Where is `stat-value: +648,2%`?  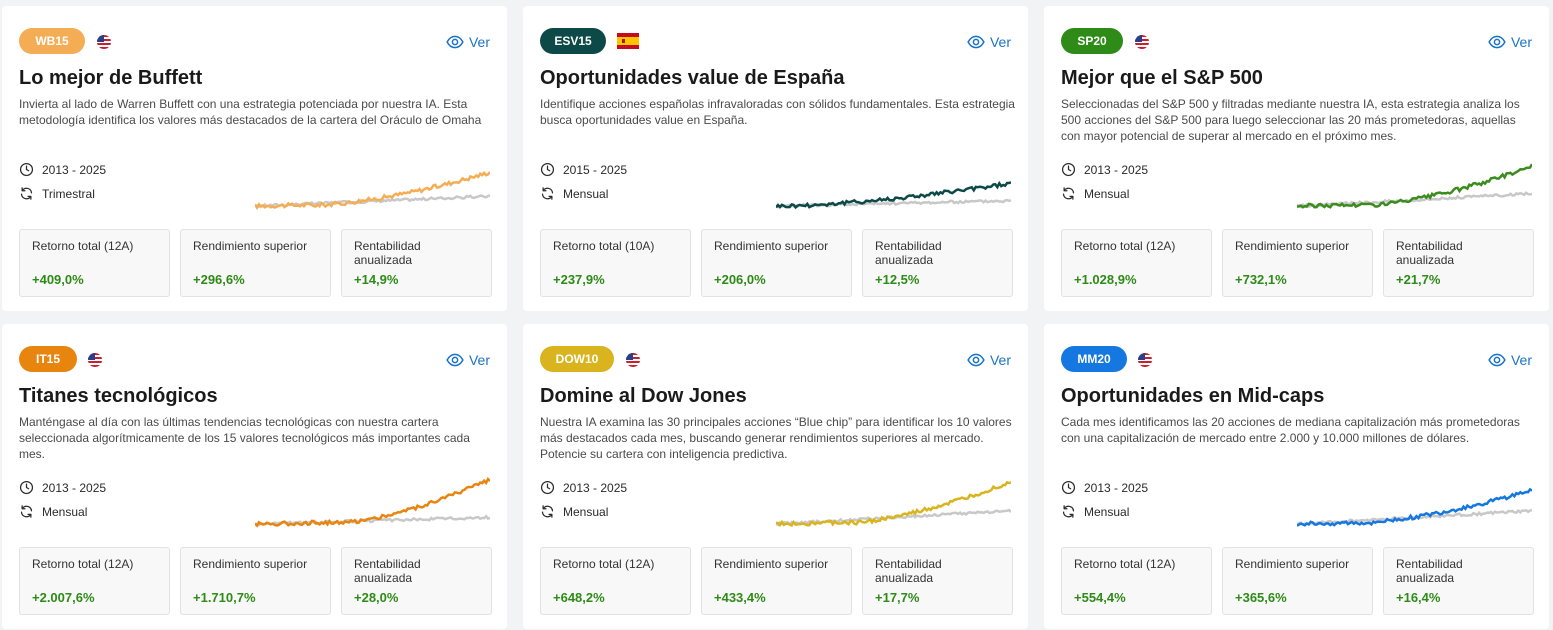 stat-value: +648,2% is located at coordinates (579, 597).